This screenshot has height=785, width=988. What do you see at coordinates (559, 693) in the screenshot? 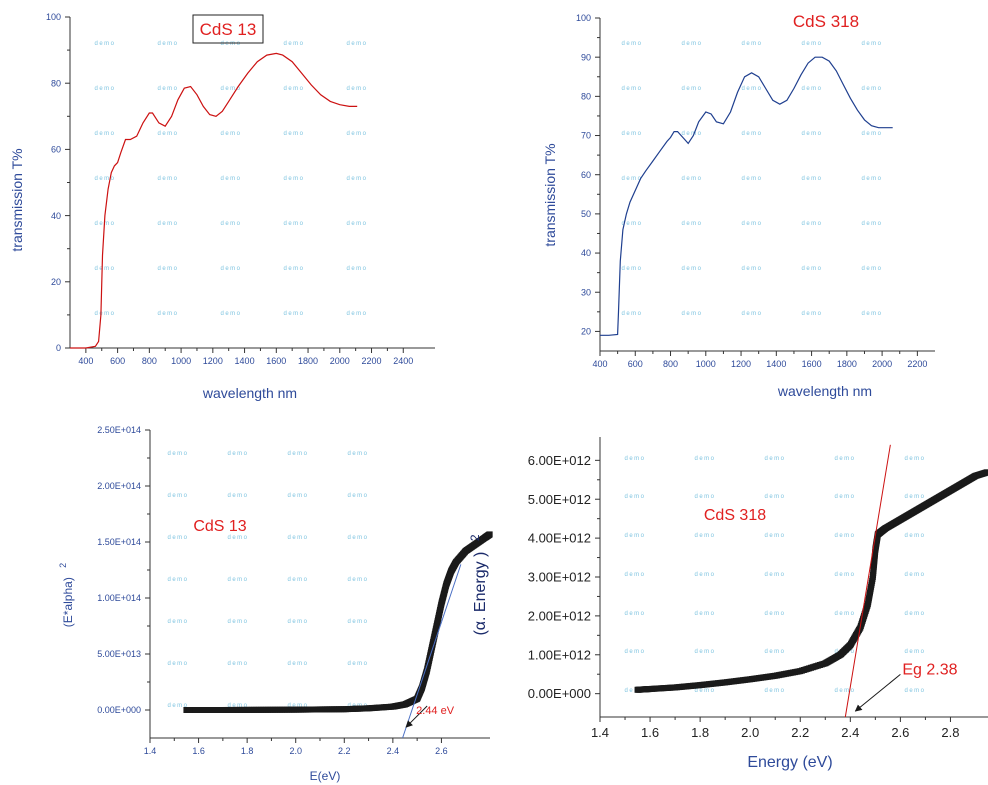
I see `y-tick-label: 0.00E+000` at bounding box center [559, 693].